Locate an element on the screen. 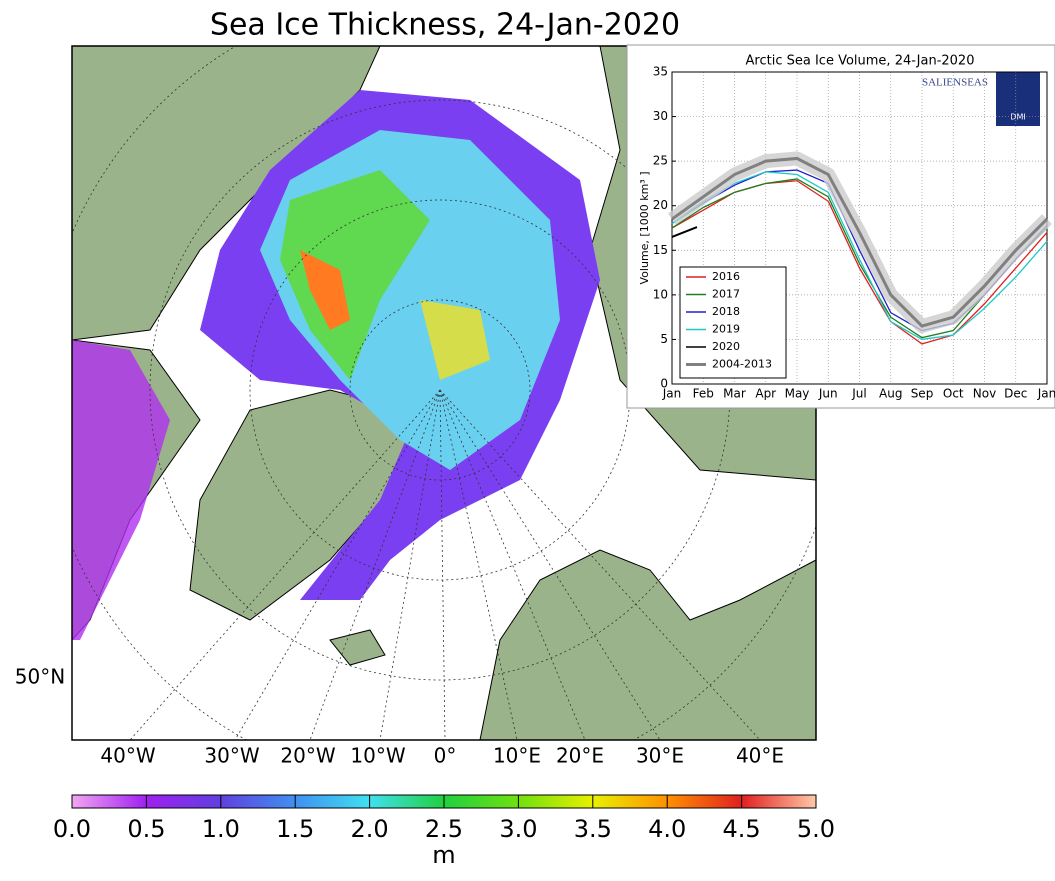  x-tick-label: Nov is located at coordinates (984, 394).